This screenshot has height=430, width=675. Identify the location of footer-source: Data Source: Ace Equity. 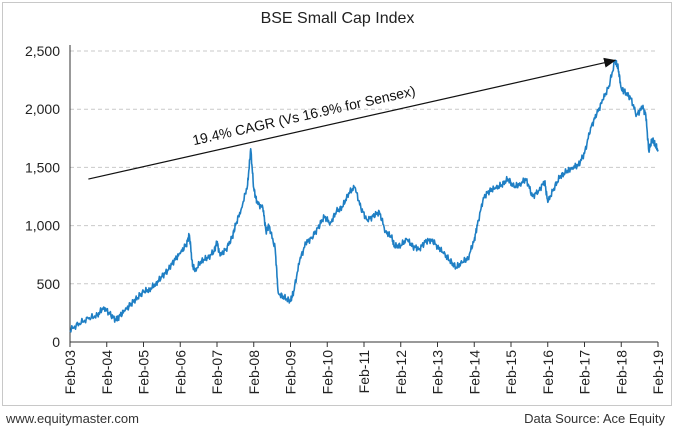
(594, 418).